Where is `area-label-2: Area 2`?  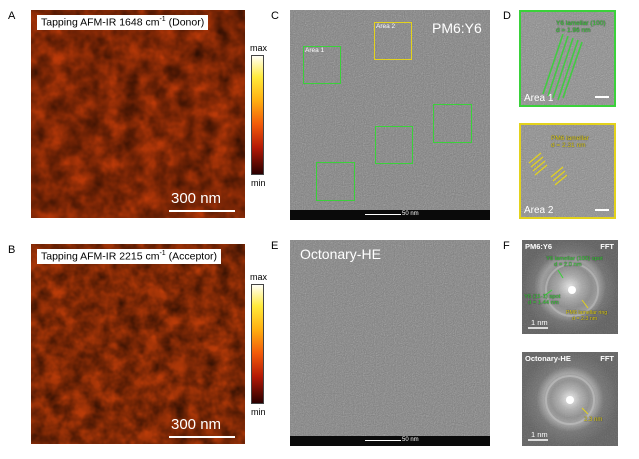
area-label-2: Area 2 is located at coordinates (386, 26).